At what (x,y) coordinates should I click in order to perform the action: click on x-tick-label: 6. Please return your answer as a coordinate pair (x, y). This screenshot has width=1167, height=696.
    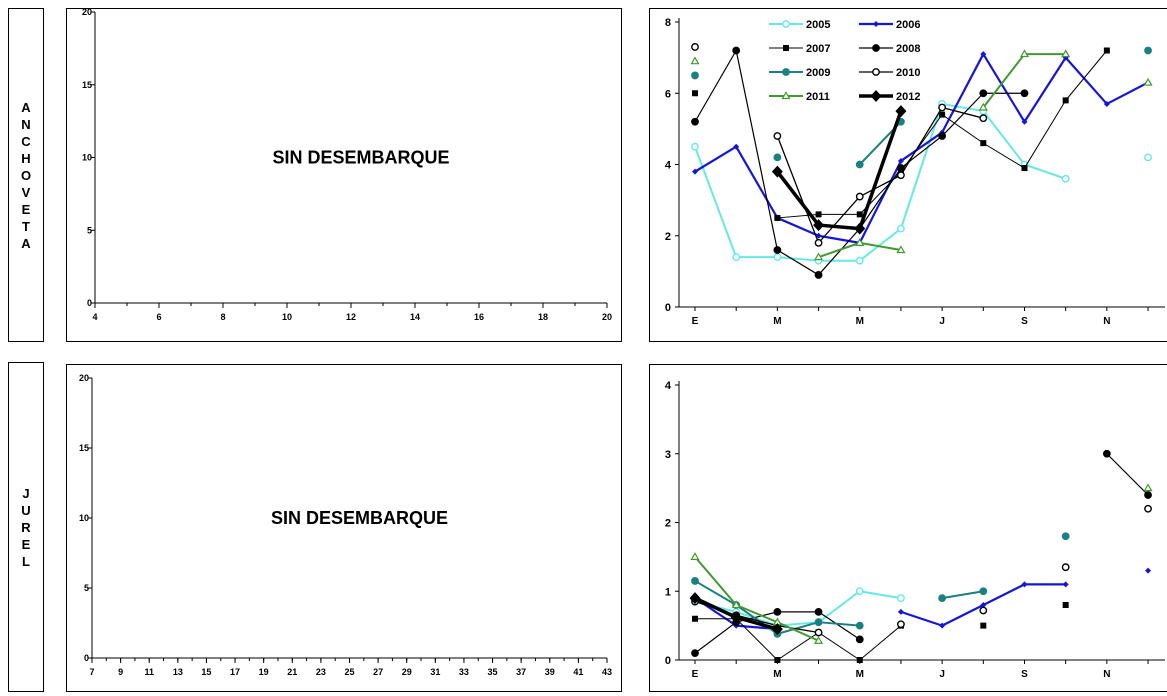
    Looking at the image, I should click on (158, 317).